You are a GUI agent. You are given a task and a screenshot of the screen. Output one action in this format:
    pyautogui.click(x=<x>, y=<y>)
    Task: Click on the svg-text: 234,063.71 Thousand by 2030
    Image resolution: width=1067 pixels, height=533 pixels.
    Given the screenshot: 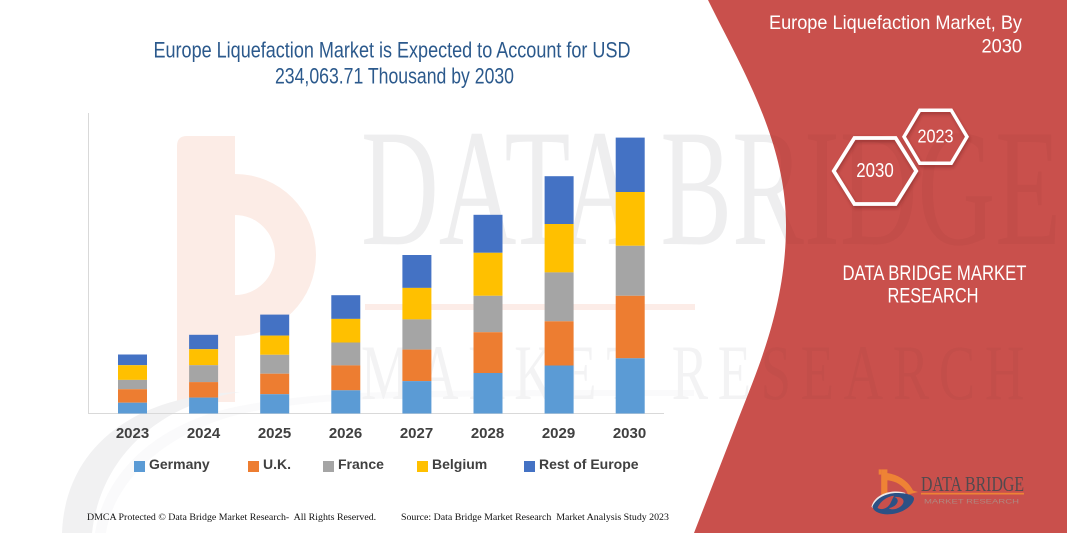 What is the action you would take?
    pyautogui.click(x=394, y=75)
    